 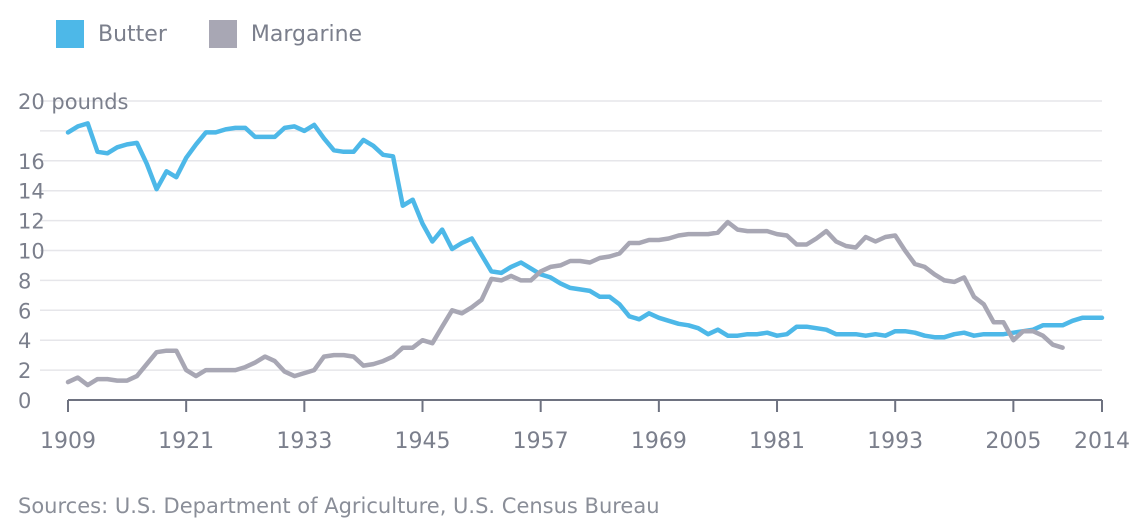 What do you see at coordinates (31, 192) in the screenshot?
I see `y-tick-label-14: 14` at bounding box center [31, 192].